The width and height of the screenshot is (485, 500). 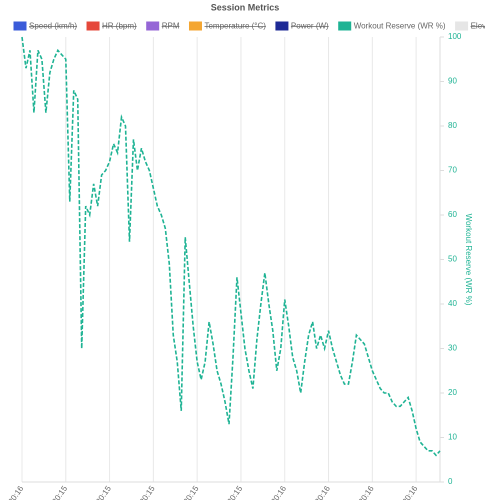 I want to click on y2-tick-label: 30, so click(x=452, y=348).